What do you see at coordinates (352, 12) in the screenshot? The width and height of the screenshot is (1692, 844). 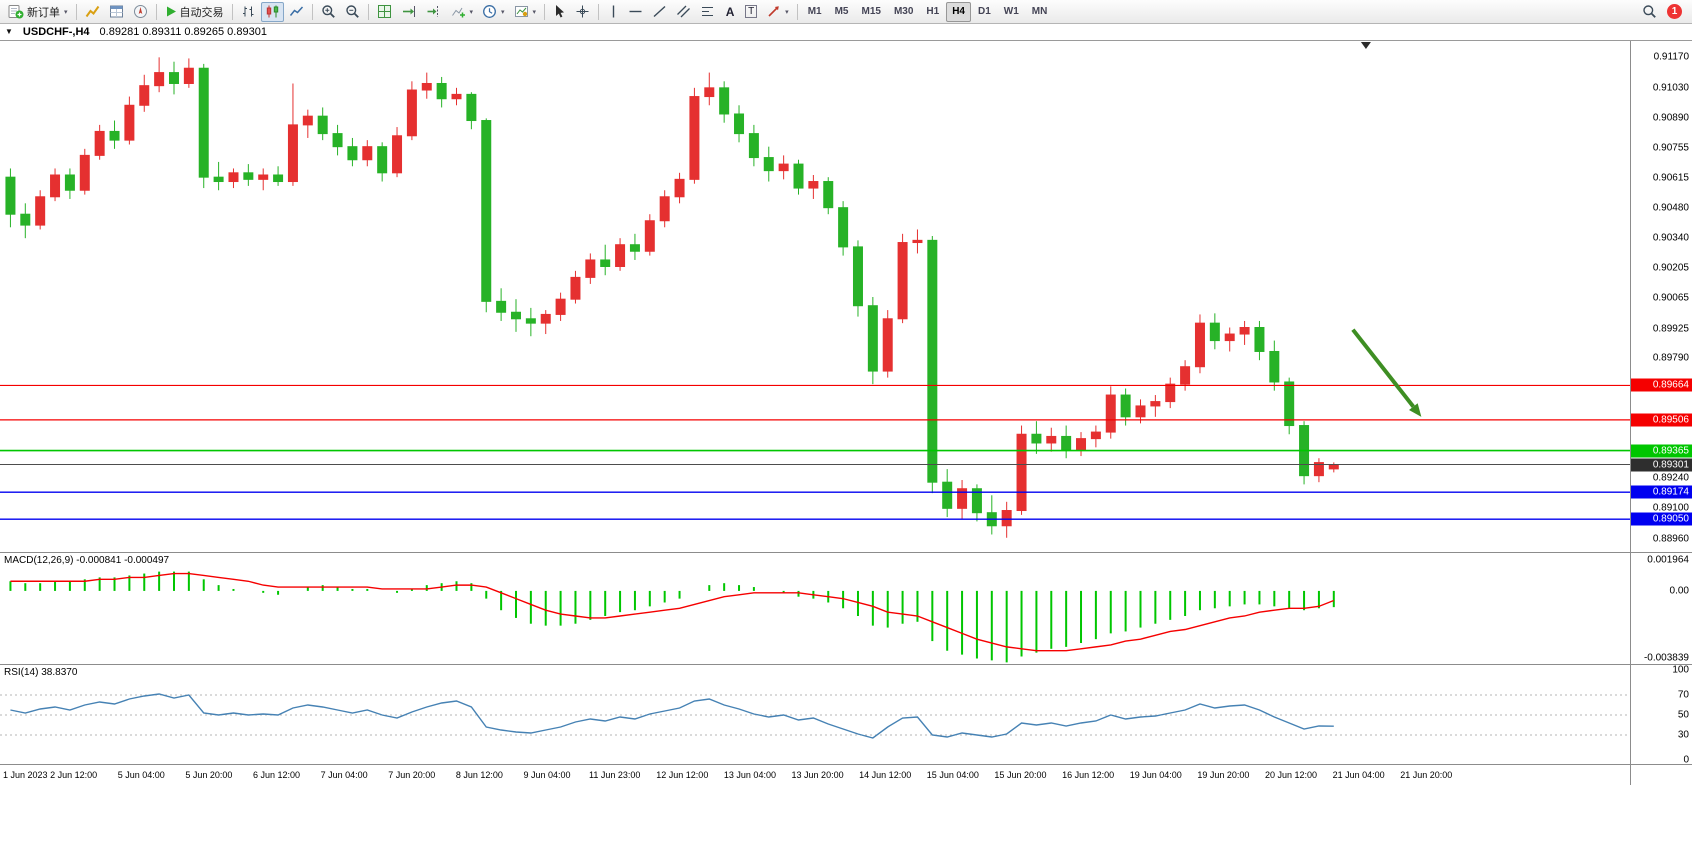 I see `zoom-out-button` at bounding box center [352, 12].